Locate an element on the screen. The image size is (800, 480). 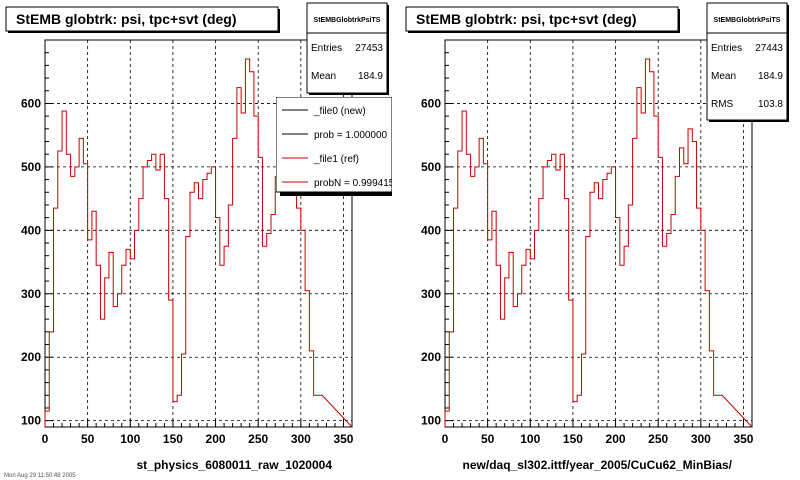
legend-label: _file0 (new) is located at coordinates (339, 111).